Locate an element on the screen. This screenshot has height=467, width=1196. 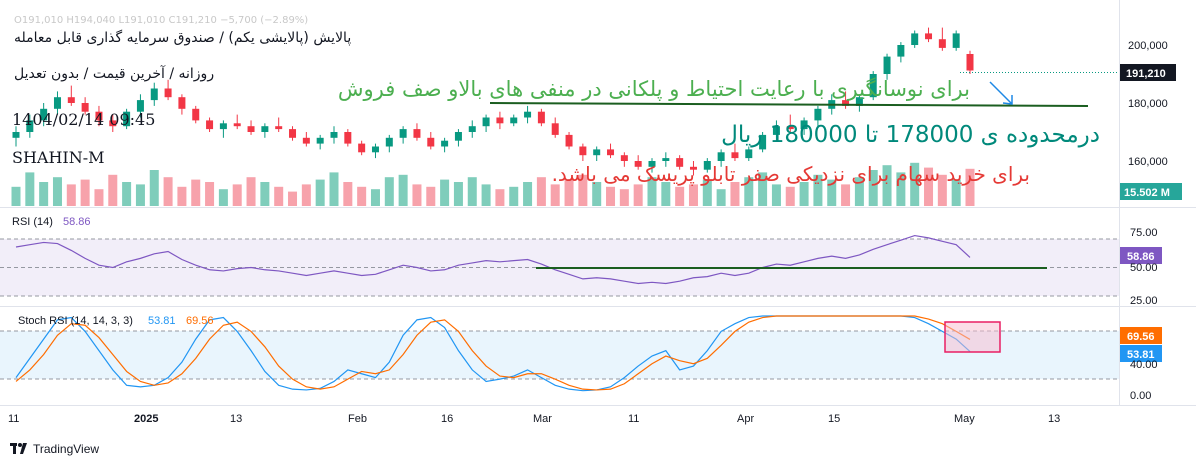
rsi-tick-50: 50.00 is located at coordinates (1144, 268).